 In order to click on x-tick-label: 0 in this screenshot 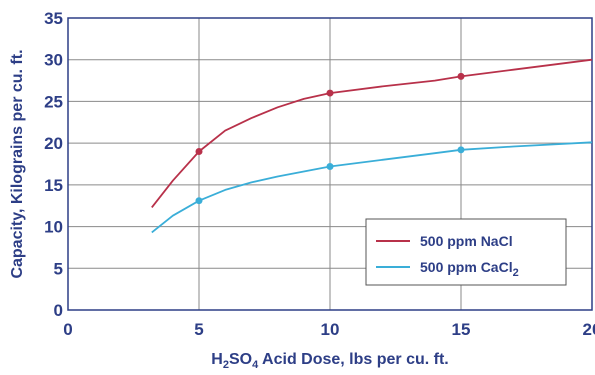, I will do `click(67, 329)`.